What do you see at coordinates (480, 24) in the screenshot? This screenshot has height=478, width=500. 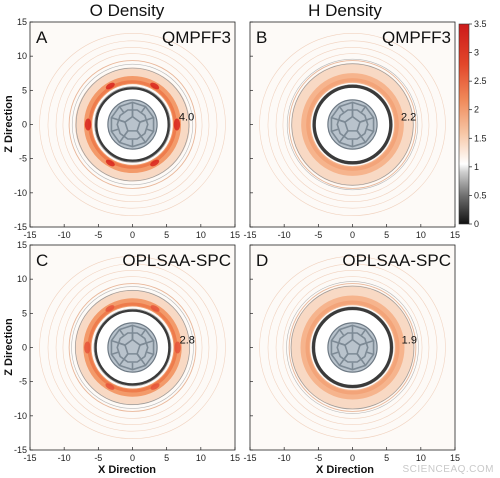 I see `colorbar-tick-label: 3.5` at bounding box center [480, 24].